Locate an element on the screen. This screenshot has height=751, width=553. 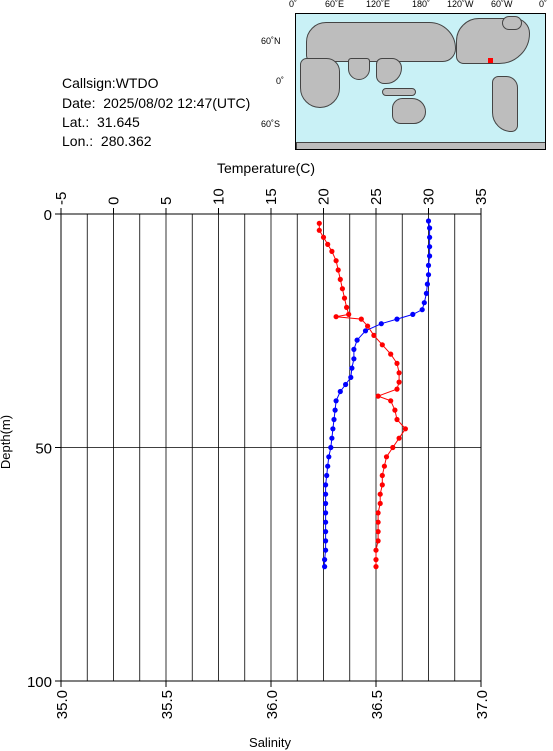
map-lat-label: 60˚N is located at coordinates (271, 41).